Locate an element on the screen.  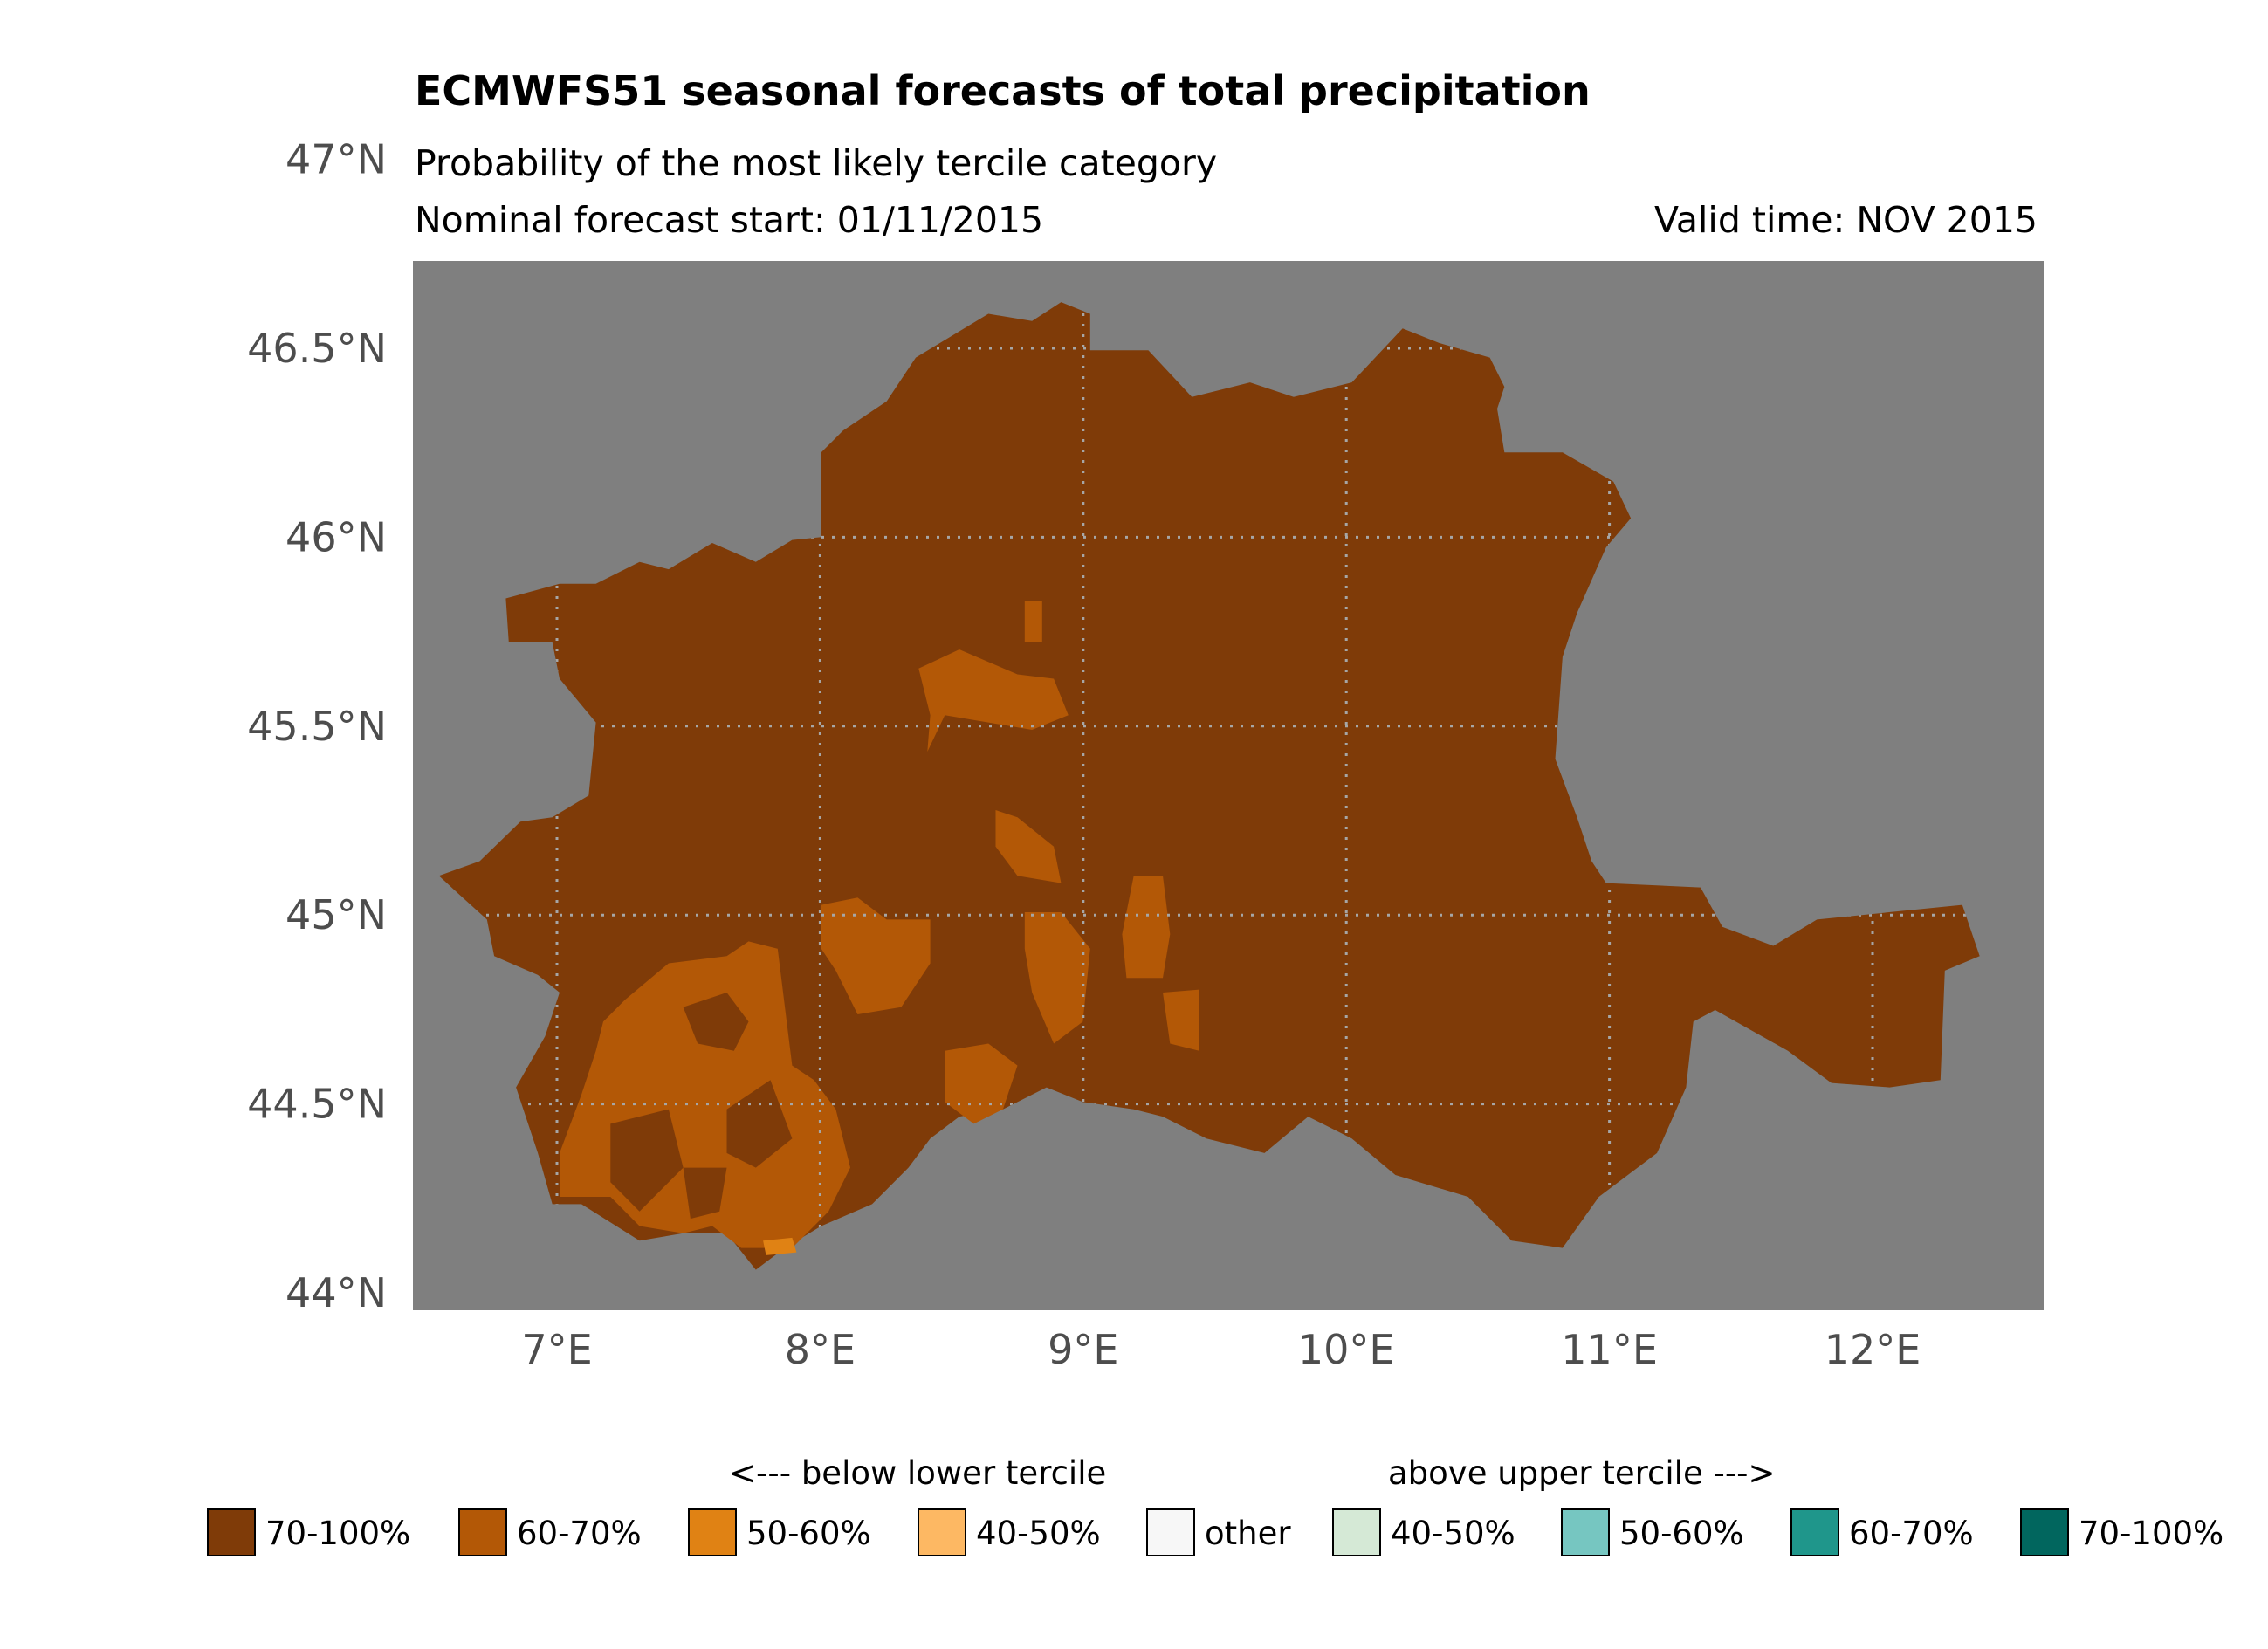
y-tick-label: 45°N is located at coordinates (336, 914).